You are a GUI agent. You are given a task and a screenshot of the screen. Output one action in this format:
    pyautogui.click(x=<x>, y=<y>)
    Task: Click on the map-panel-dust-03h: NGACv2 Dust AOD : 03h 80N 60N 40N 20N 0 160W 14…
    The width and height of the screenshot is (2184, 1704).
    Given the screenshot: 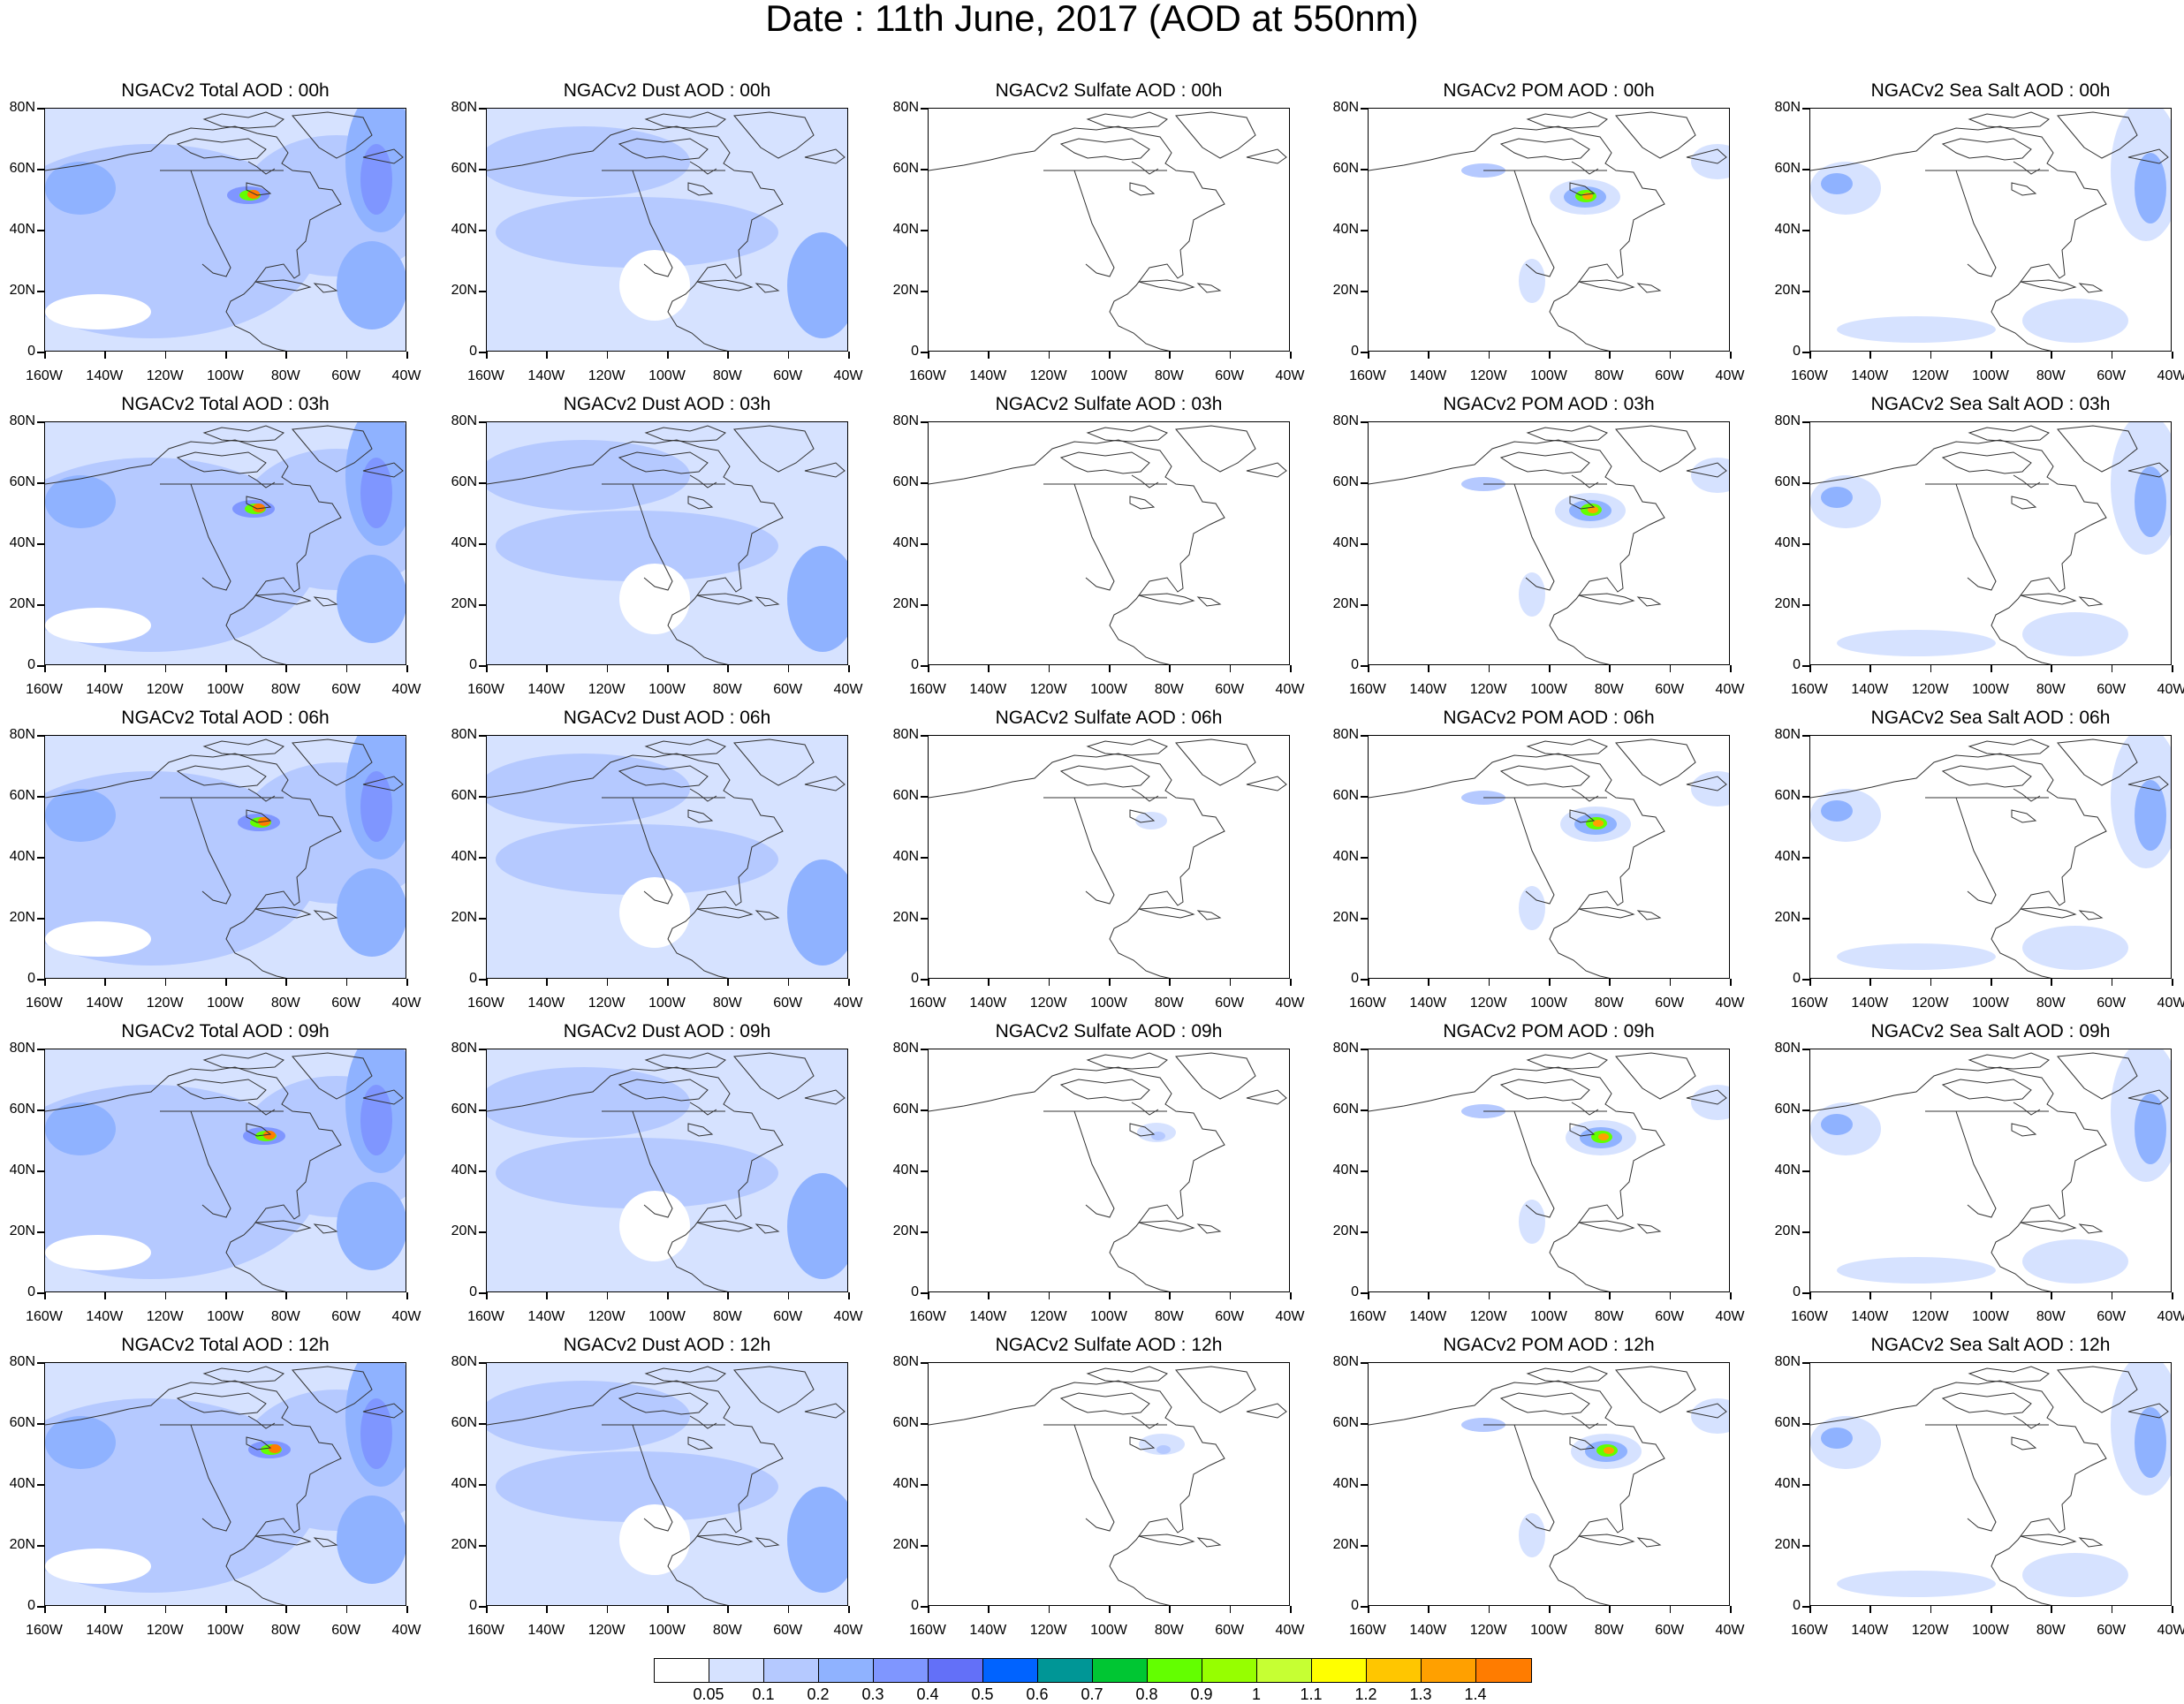 What is the action you would take?
    pyautogui.click(x=680, y=549)
    